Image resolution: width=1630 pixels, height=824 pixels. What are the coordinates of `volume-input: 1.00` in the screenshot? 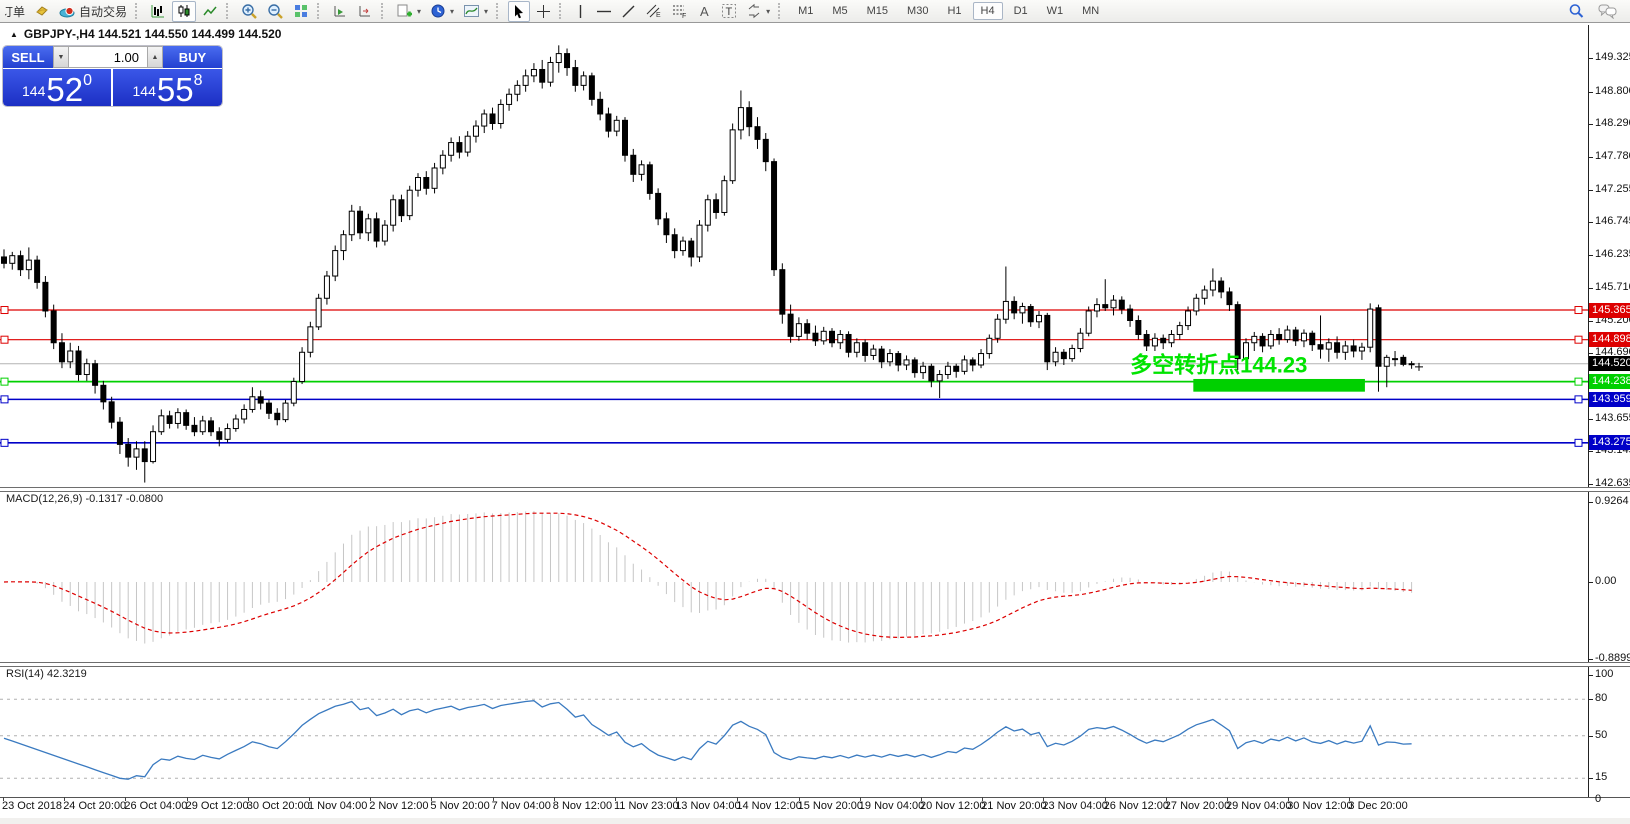 It's located at (108, 57).